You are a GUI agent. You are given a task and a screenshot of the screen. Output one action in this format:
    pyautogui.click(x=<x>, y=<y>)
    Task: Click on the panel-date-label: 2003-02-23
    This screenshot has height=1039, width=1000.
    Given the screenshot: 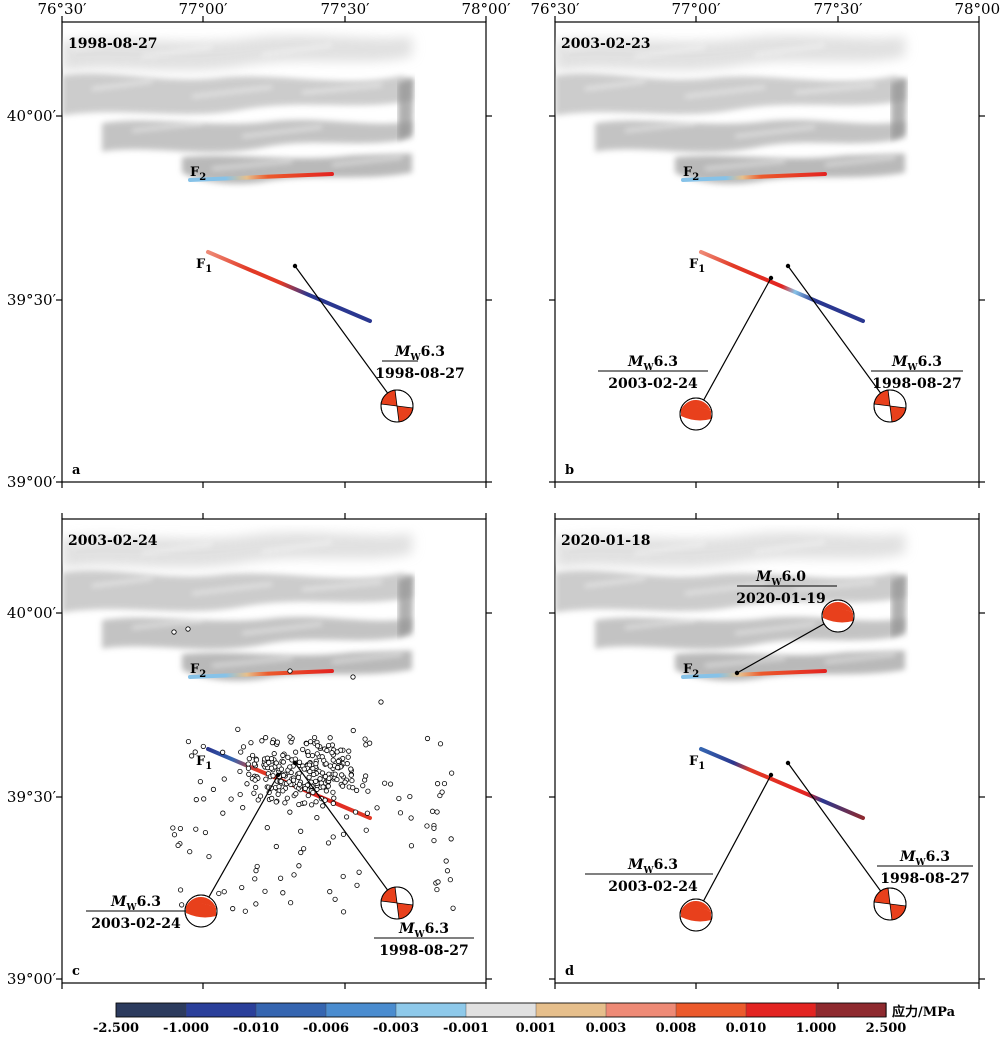 What is the action you would take?
    pyautogui.click(x=606, y=44)
    